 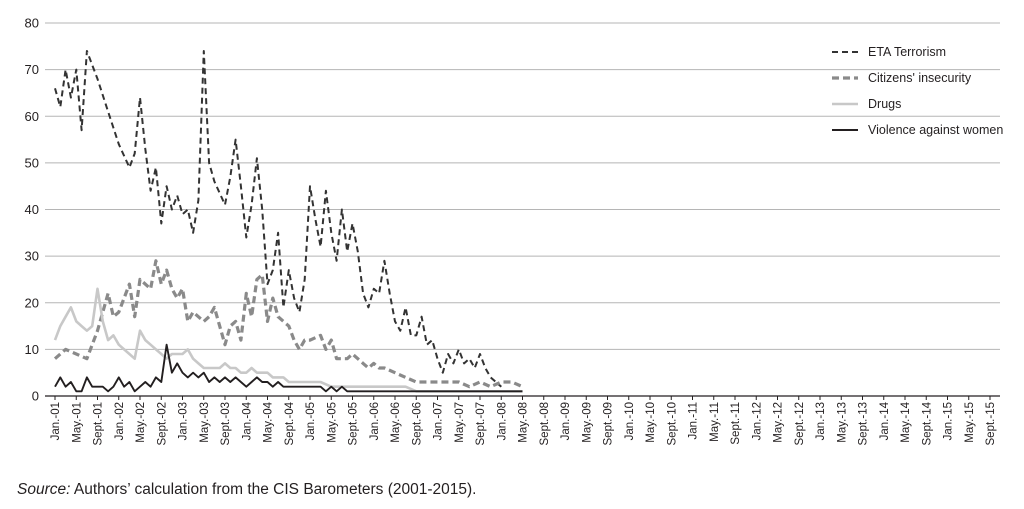 I want to click on x-tick-label: Sept.-06, so click(x=417, y=423).